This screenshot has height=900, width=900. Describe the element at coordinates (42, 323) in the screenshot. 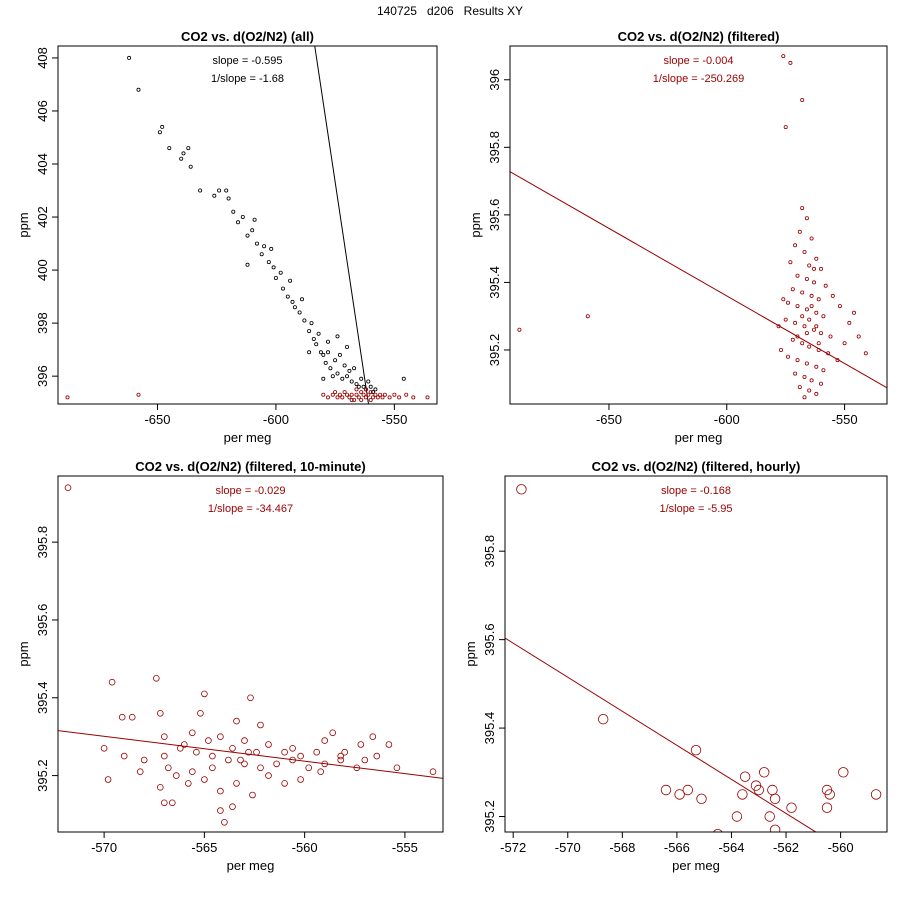

I see `y-tick-label: 398` at that location.